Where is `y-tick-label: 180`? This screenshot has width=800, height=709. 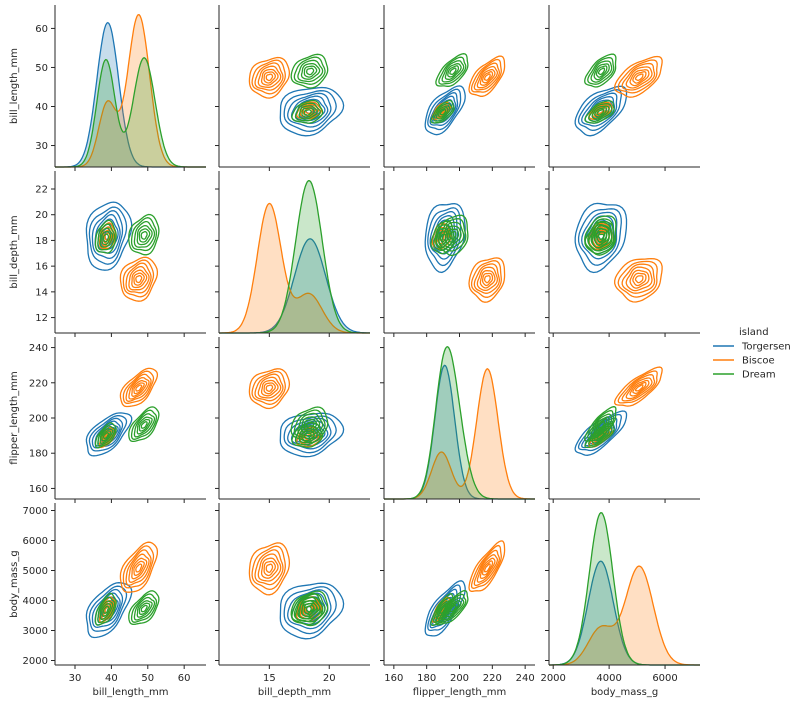
y-tick-label: 180 is located at coordinates (38, 454).